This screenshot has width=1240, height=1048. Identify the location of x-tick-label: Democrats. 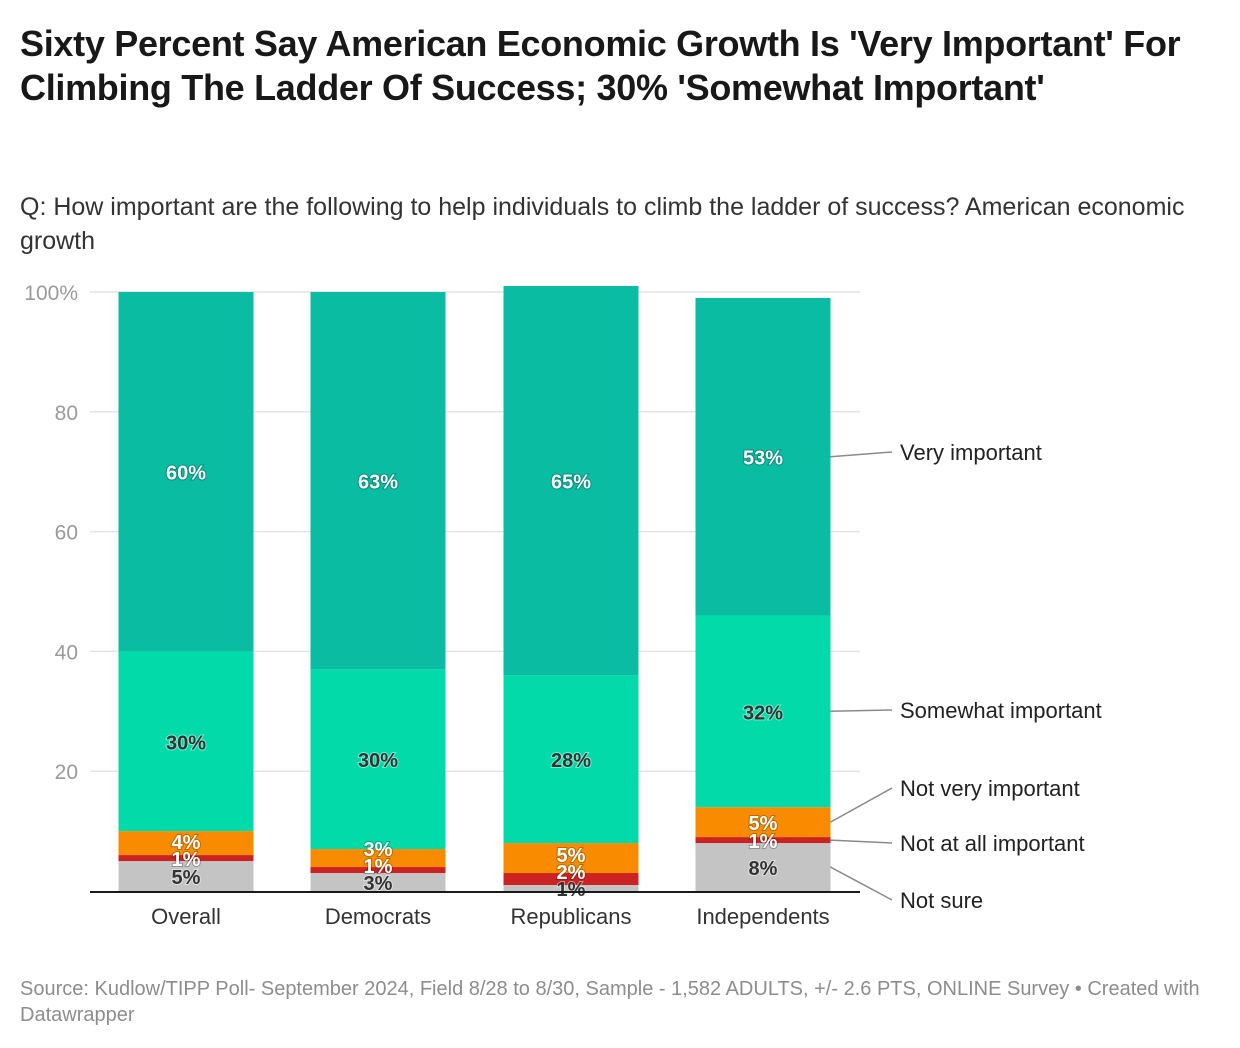
(378, 916).